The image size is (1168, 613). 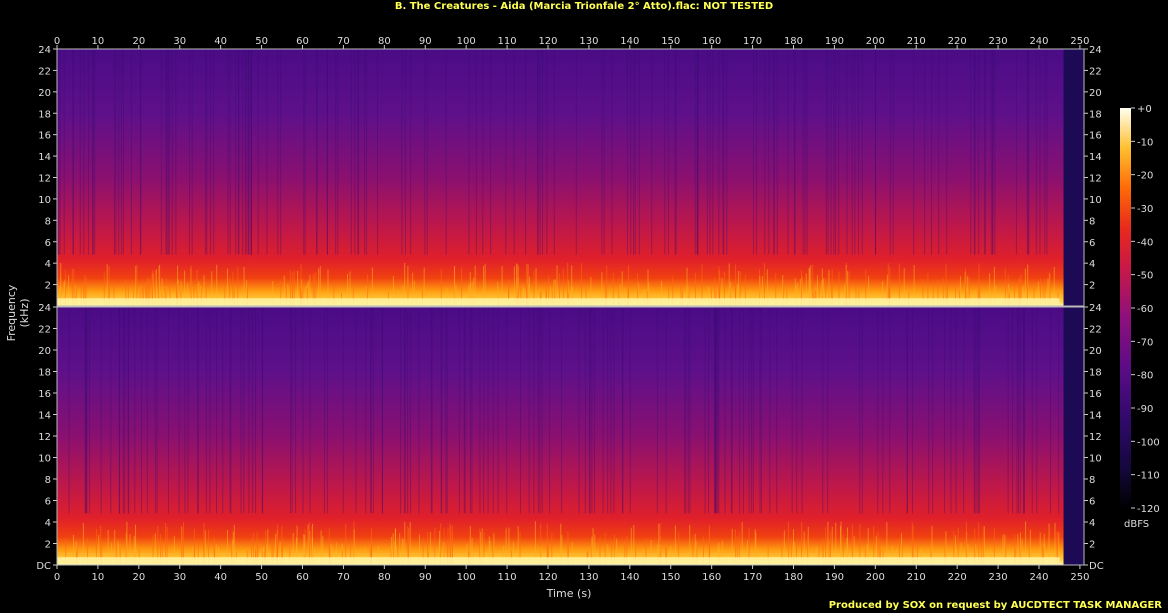 What do you see at coordinates (1145, 342) in the screenshot?
I see `colorbar-tick-label: -70` at bounding box center [1145, 342].